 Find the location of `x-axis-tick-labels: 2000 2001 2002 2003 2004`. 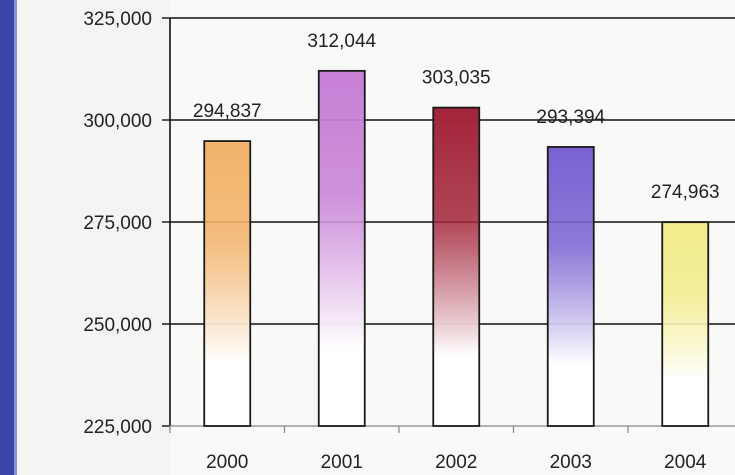

x-axis-tick-labels: 2000 2001 2002 2003 2004 is located at coordinates (456, 462).